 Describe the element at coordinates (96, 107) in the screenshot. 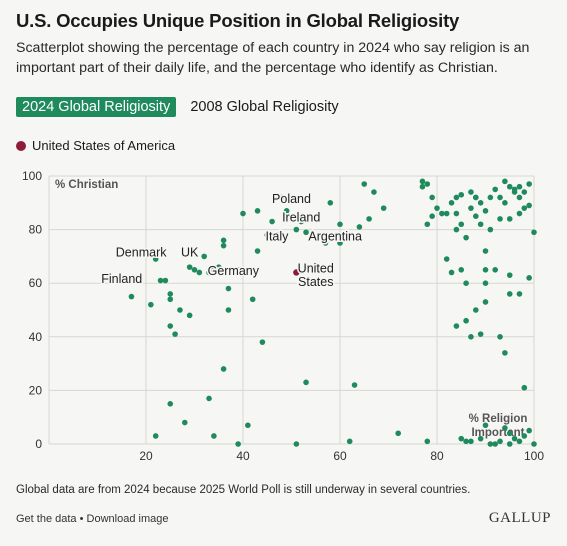

I see `tab-2024-global-religiosity: 2024 Global Religiosity` at that location.